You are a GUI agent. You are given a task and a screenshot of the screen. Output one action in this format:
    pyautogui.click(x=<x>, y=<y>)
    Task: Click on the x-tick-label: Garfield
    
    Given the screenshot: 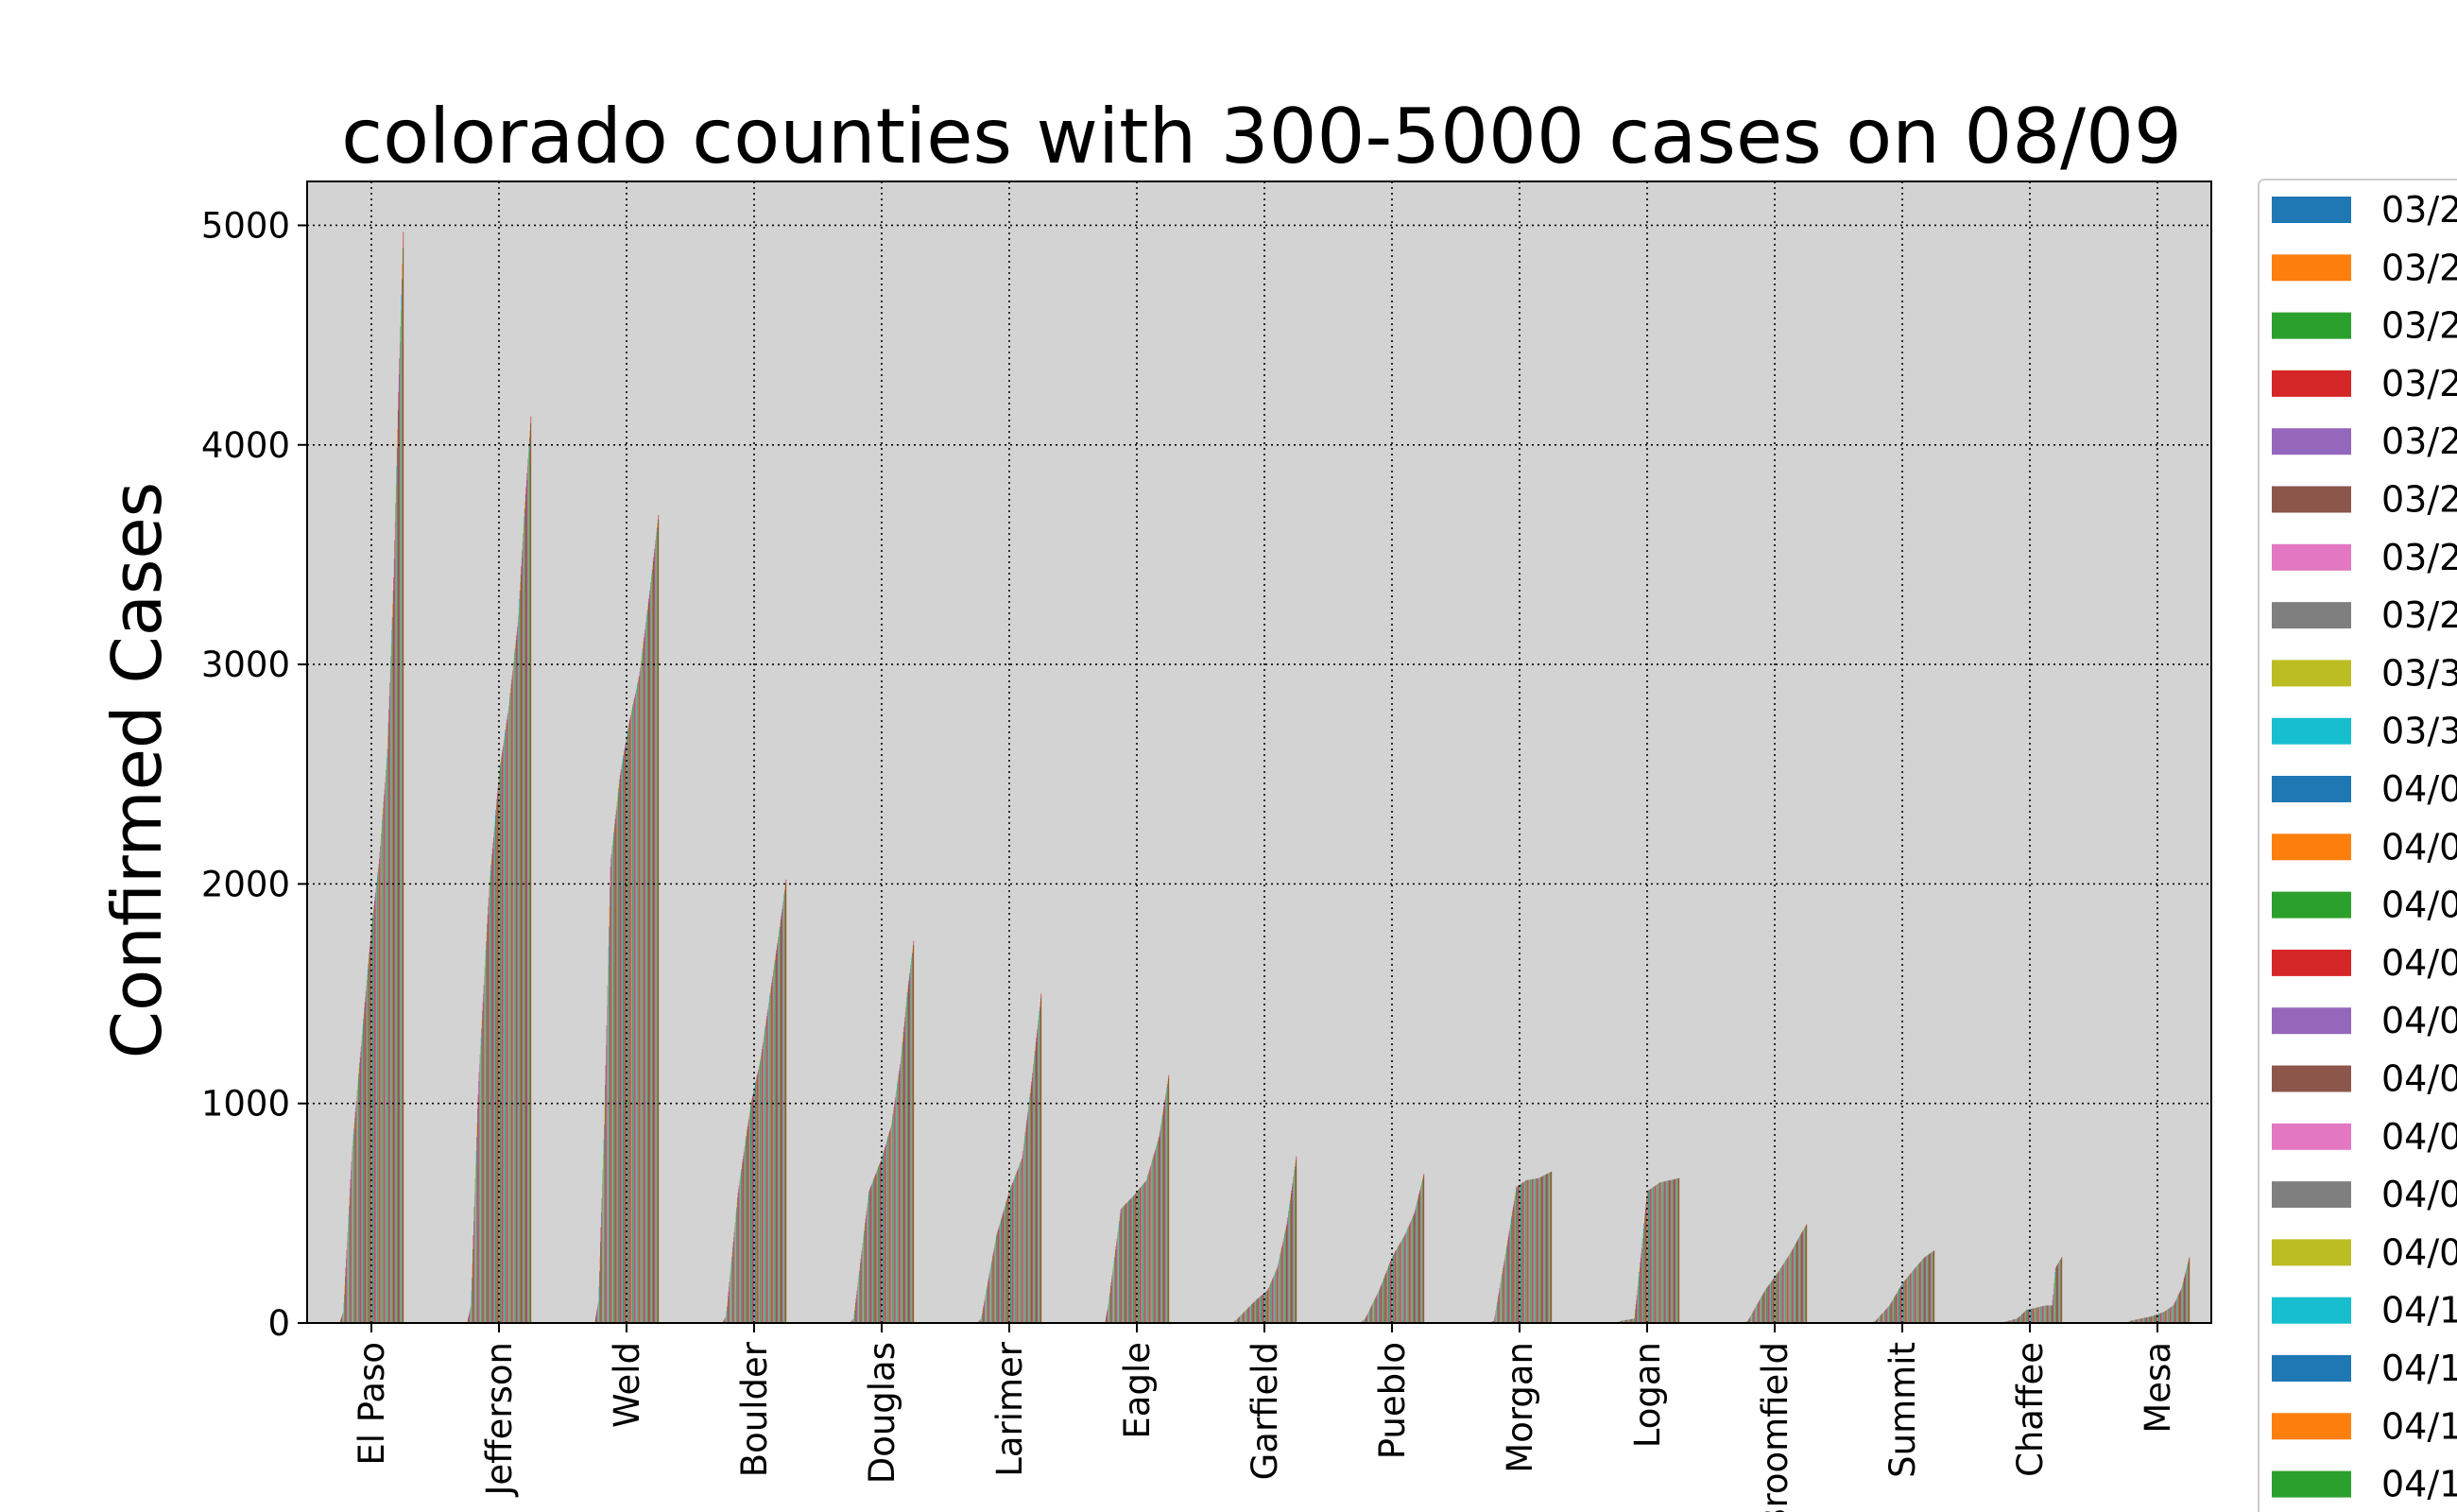 What is the action you would take?
    pyautogui.click(x=1265, y=1411)
    